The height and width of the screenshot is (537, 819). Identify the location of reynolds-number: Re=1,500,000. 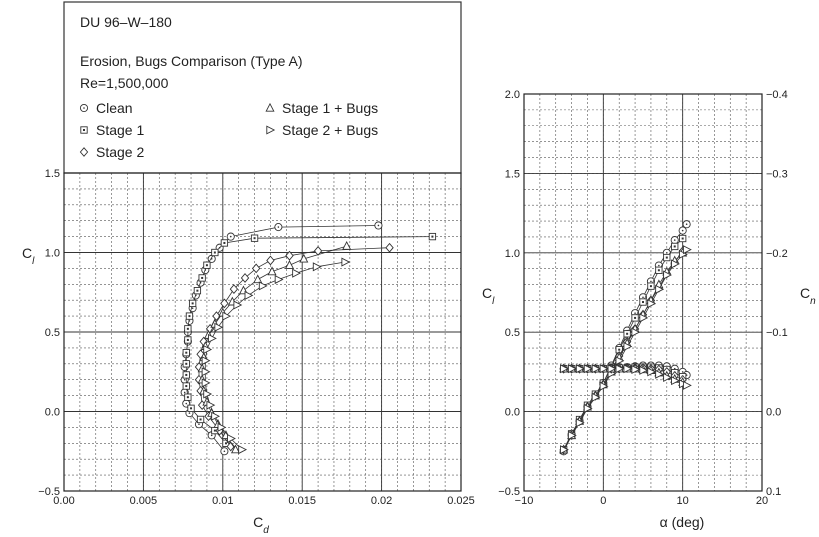
(124, 83).